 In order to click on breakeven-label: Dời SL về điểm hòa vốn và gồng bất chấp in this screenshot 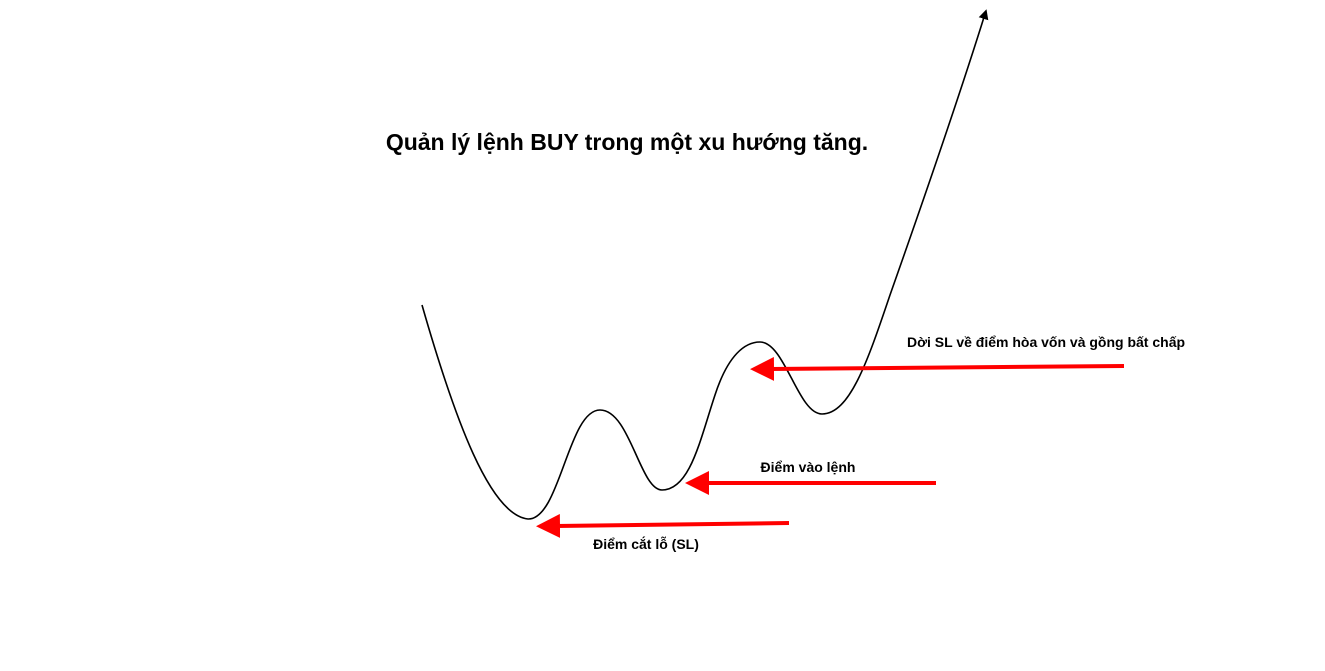, I will do `click(1046, 342)`.